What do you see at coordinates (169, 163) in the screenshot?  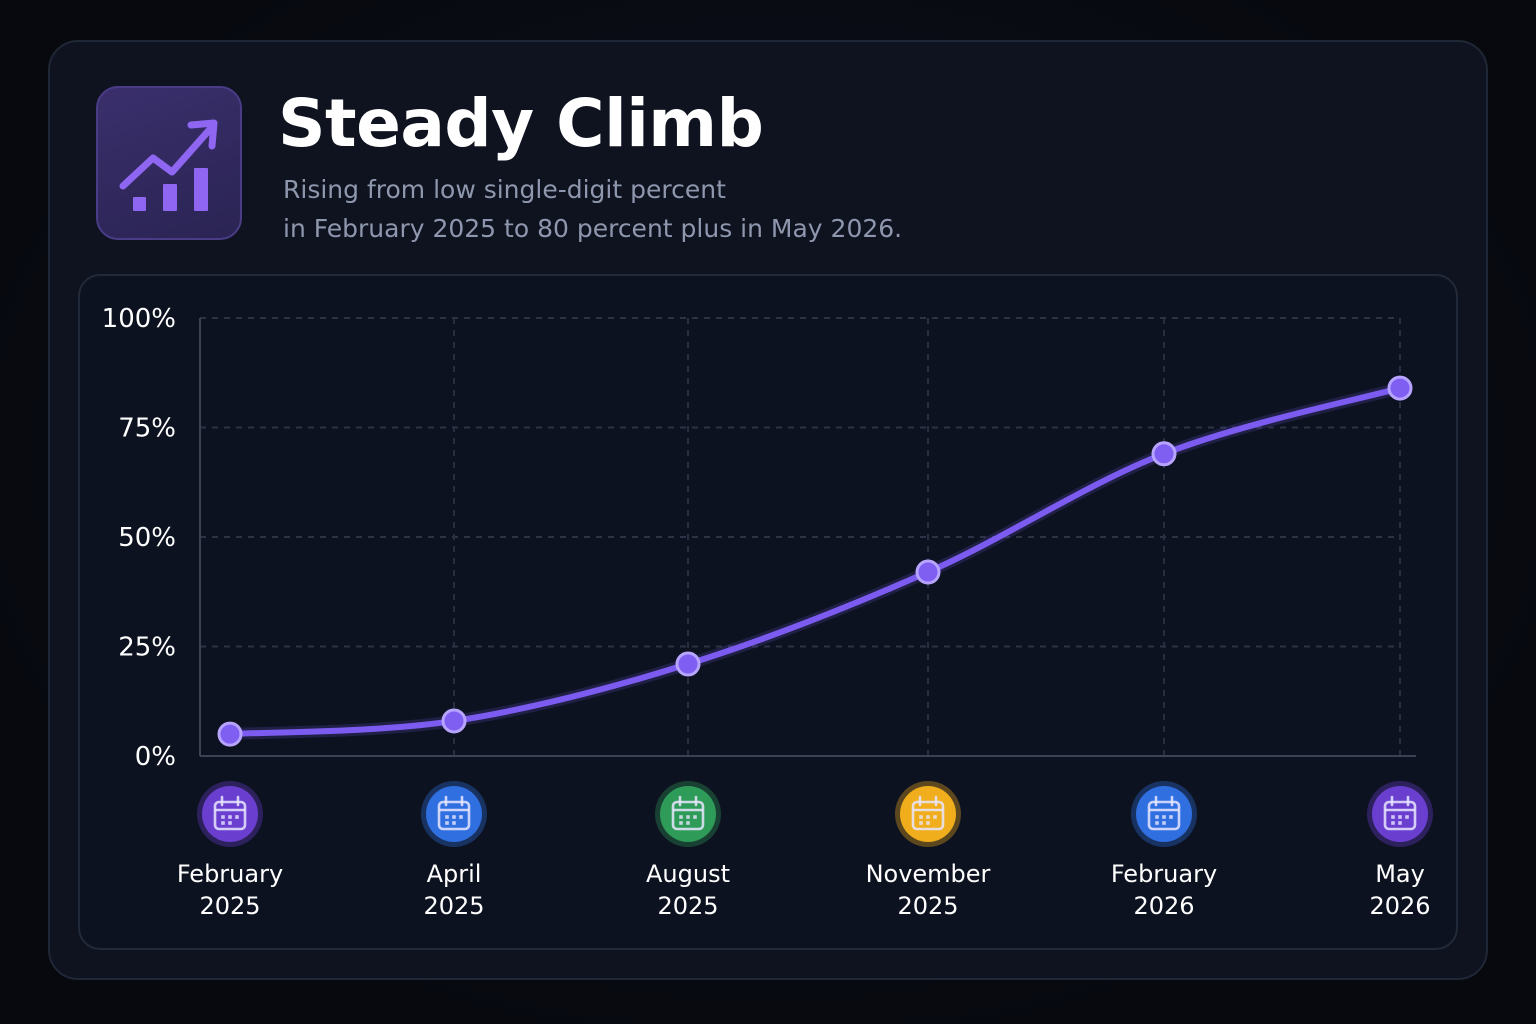 I see `trending-up-icon` at bounding box center [169, 163].